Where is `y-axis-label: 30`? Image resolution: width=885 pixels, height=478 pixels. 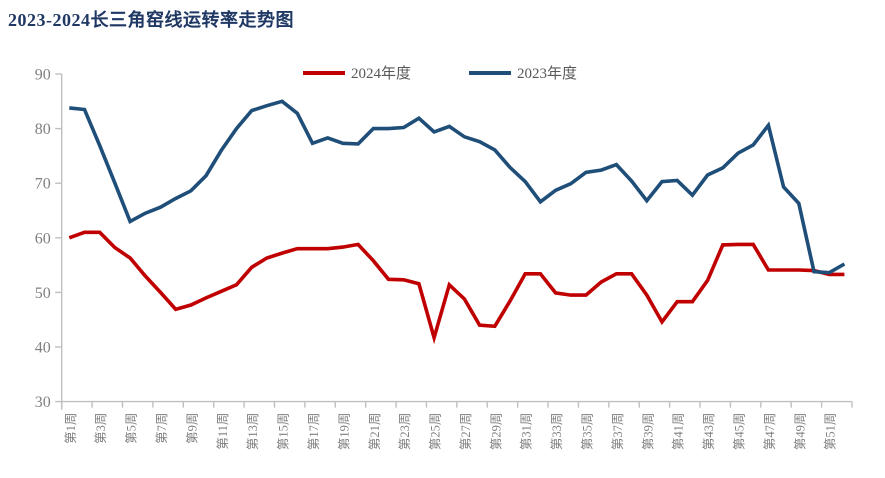 y-axis-label: 30 is located at coordinates (43, 402).